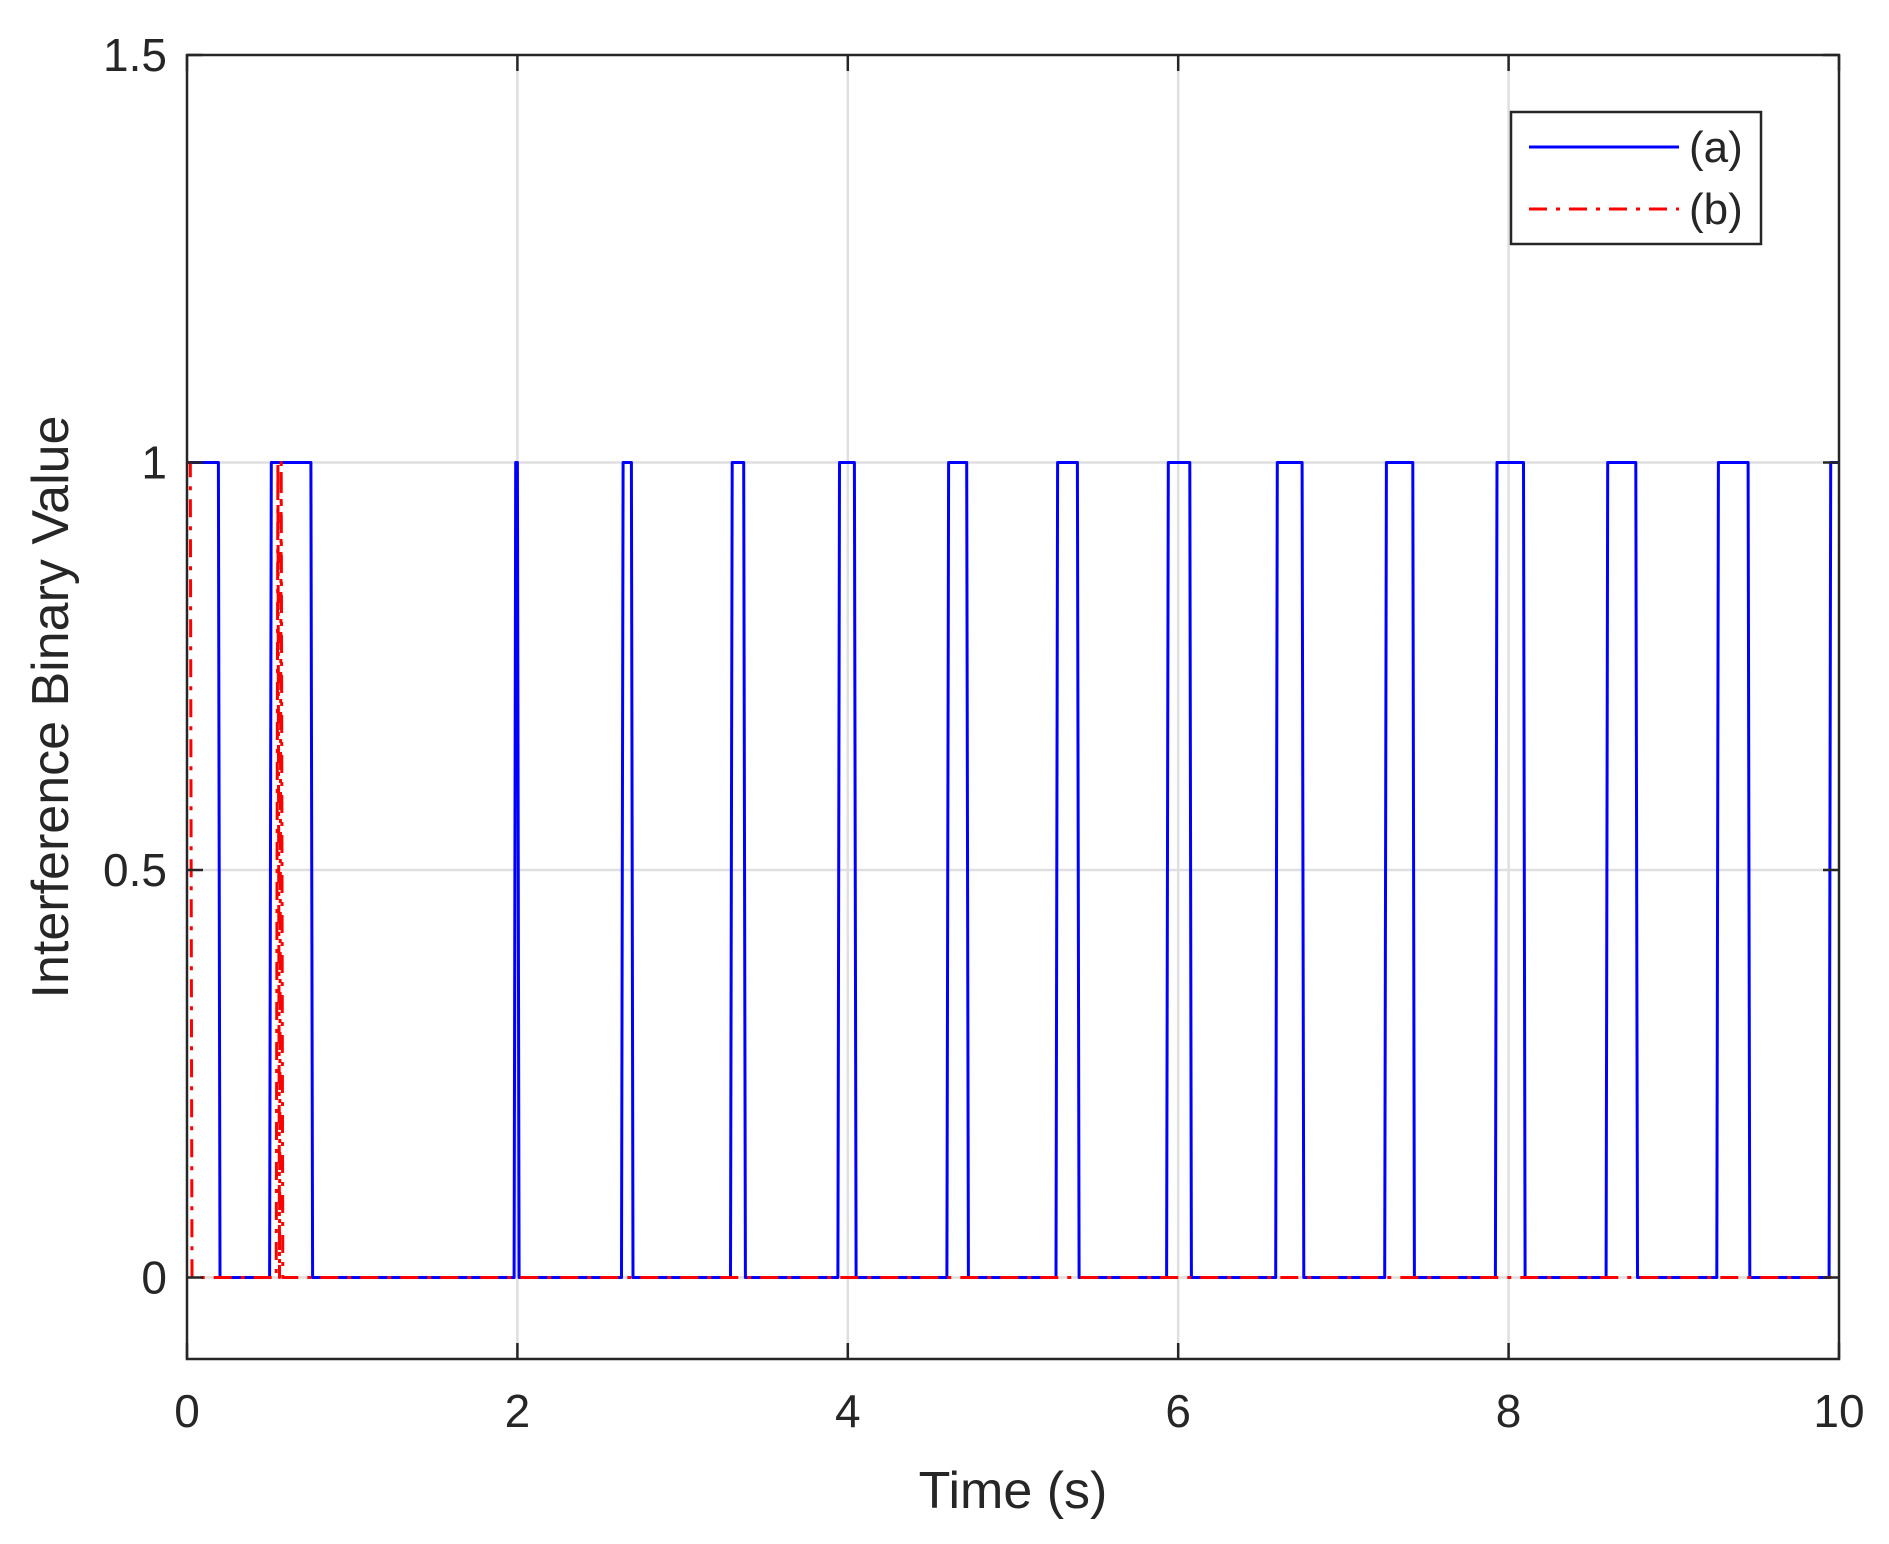 This screenshot has height=1544, width=1889. I want to click on legend: (a) (b), so click(1636, 178).